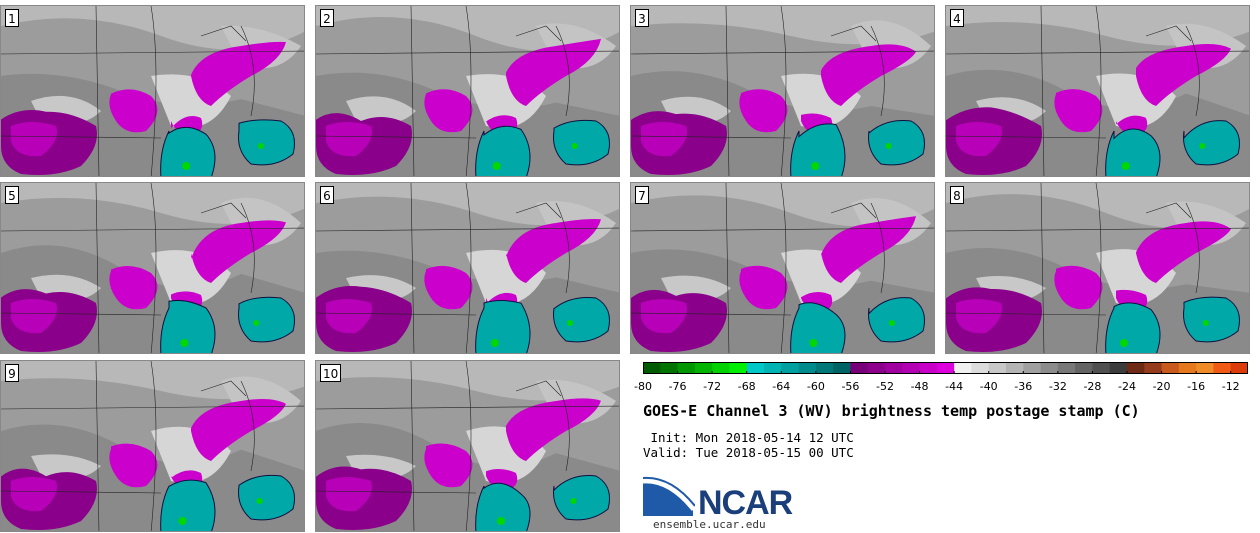  What do you see at coordinates (1161, 386) in the screenshot?
I see `colorbar-tick-label: -20` at bounding box center [1161, 386].